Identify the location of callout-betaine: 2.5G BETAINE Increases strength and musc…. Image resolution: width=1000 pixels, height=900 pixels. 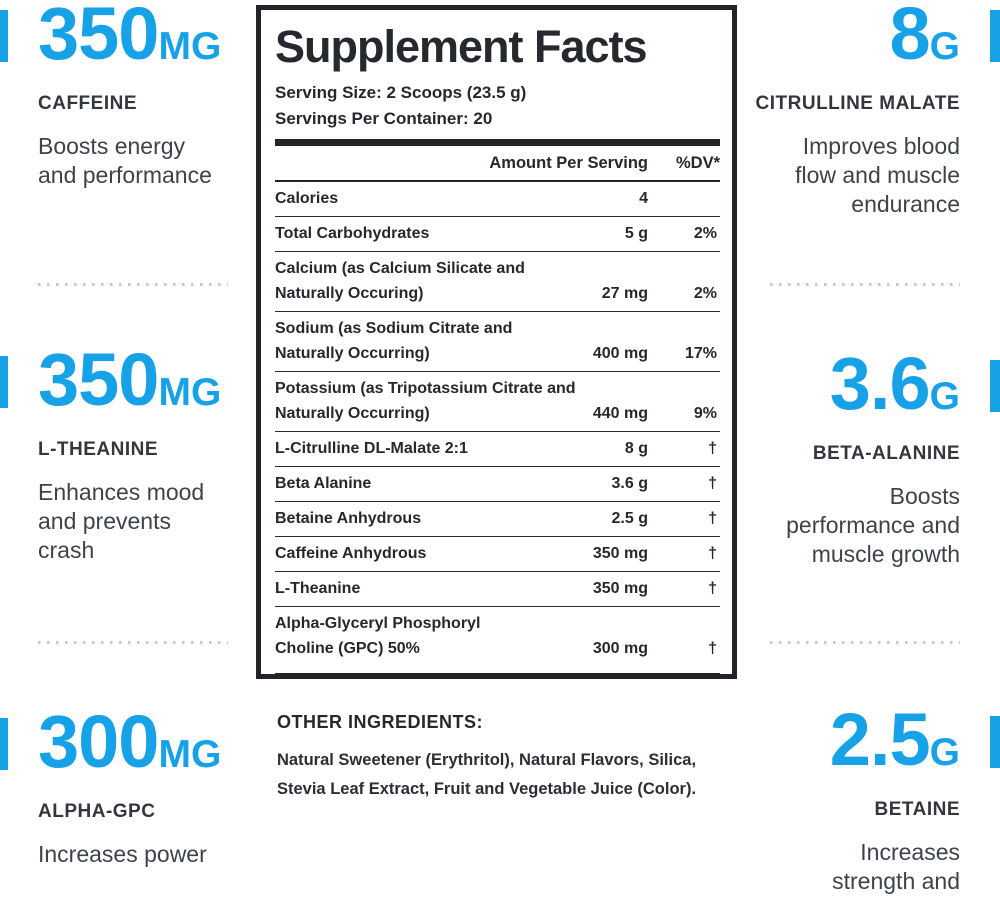
(877, 801).